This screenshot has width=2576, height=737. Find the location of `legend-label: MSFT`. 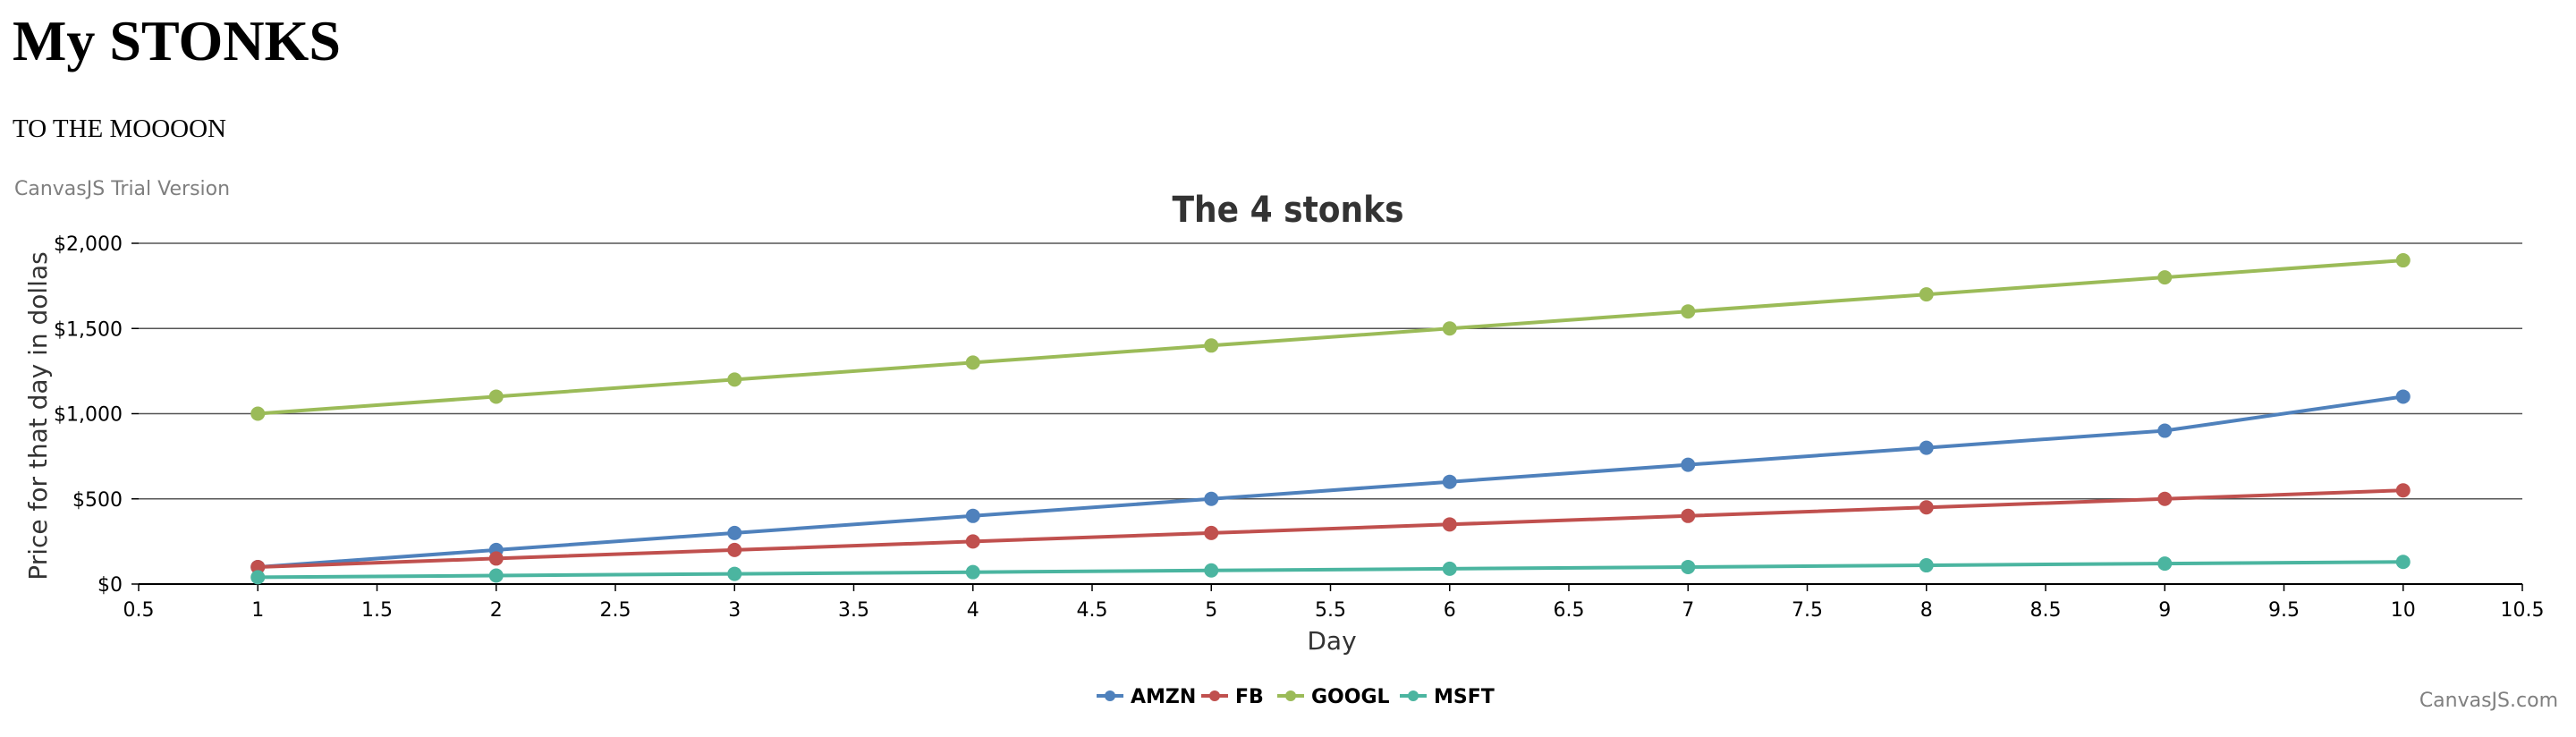

legend-label: MSFT is located at coordinates (1464, 697).